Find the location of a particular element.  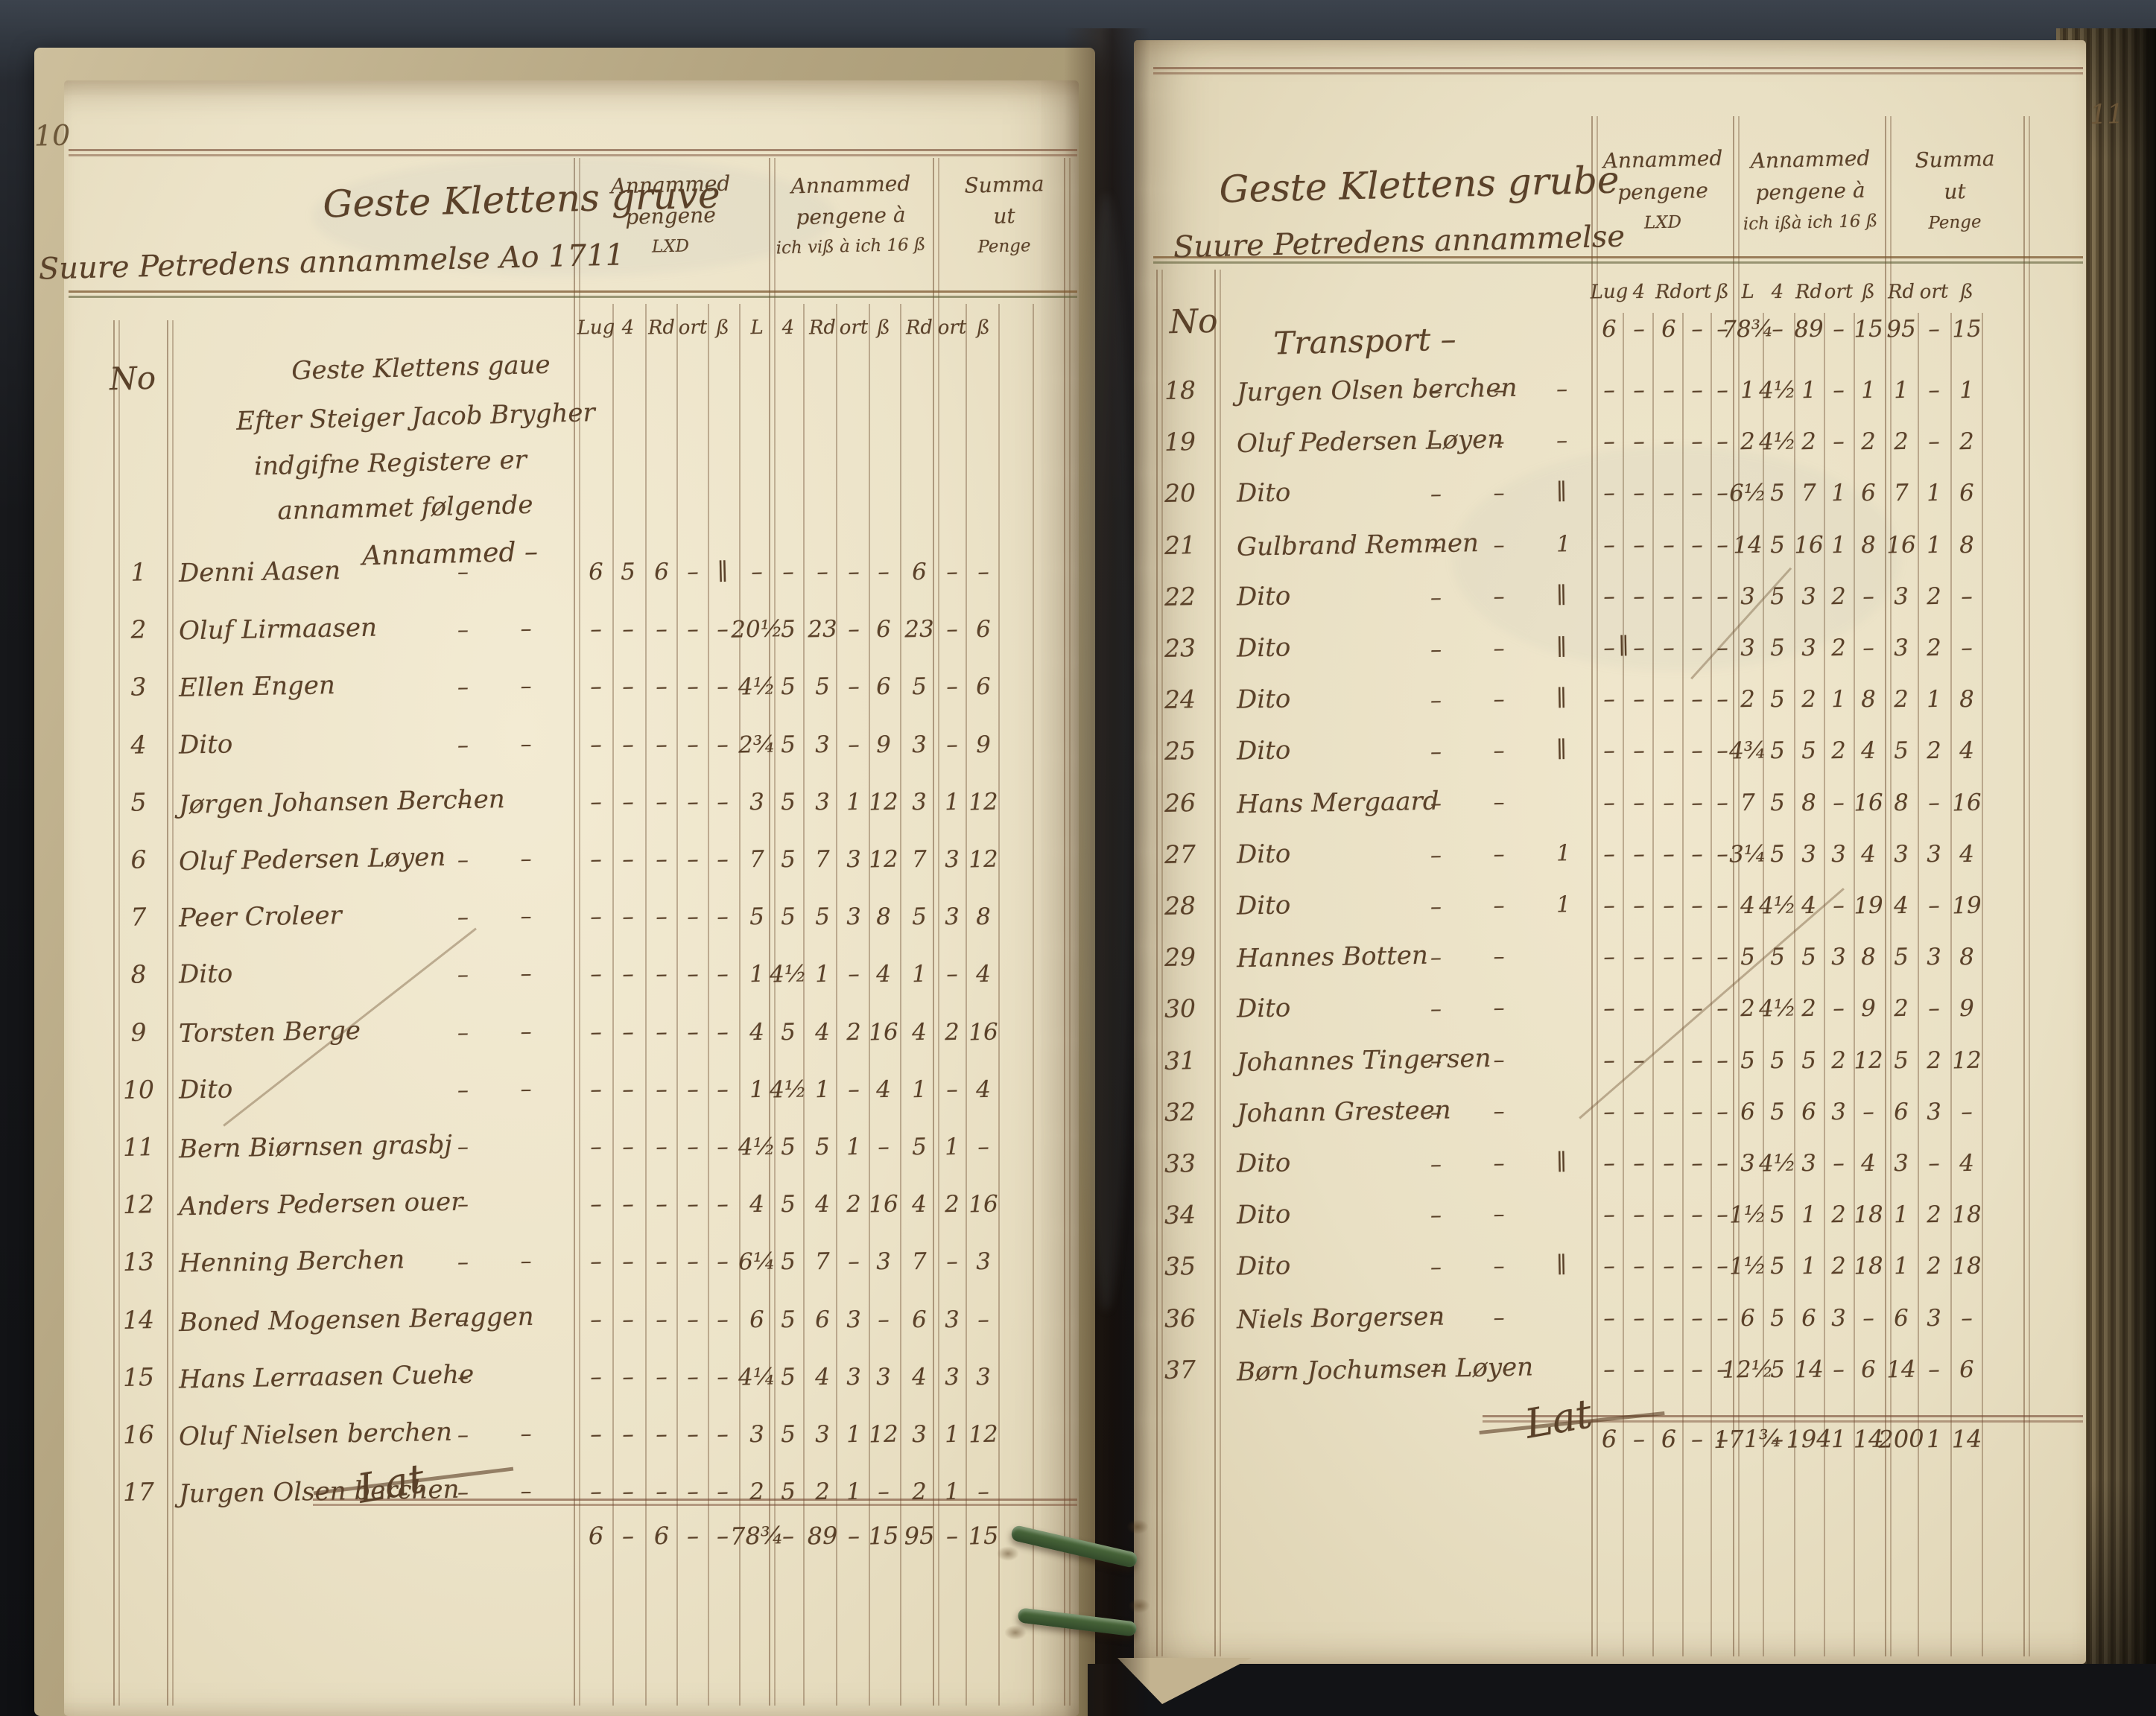

column-group-header: Summa is located at coordinates (1004, 184).